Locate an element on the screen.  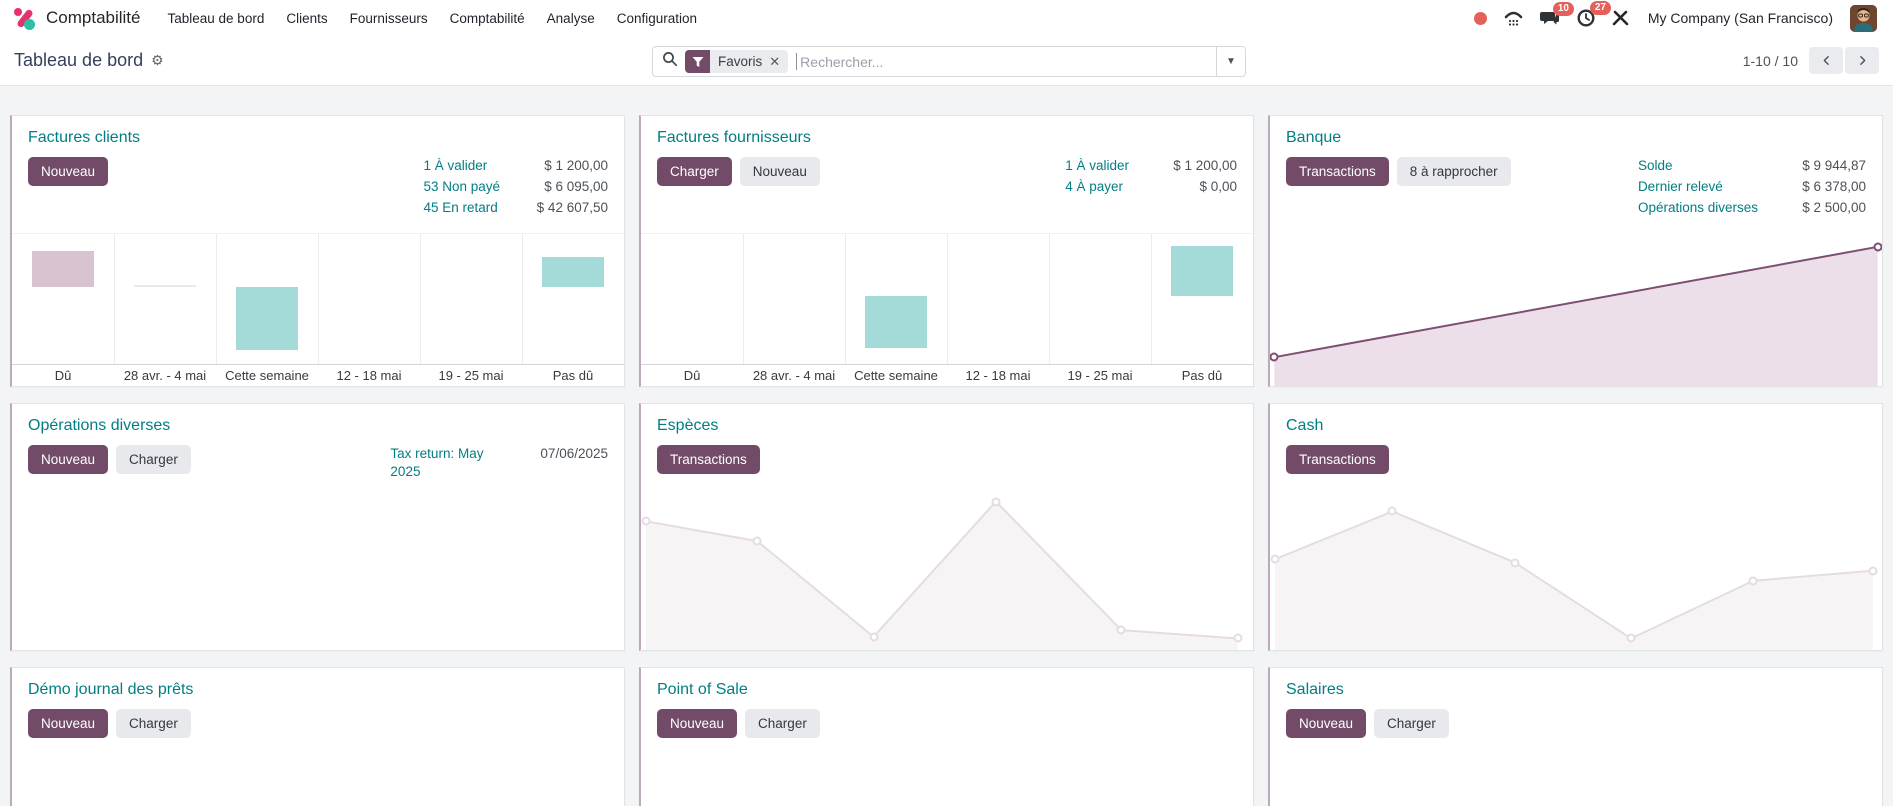
facet-close-icon: ✕ is located at coordinates (775, 61).